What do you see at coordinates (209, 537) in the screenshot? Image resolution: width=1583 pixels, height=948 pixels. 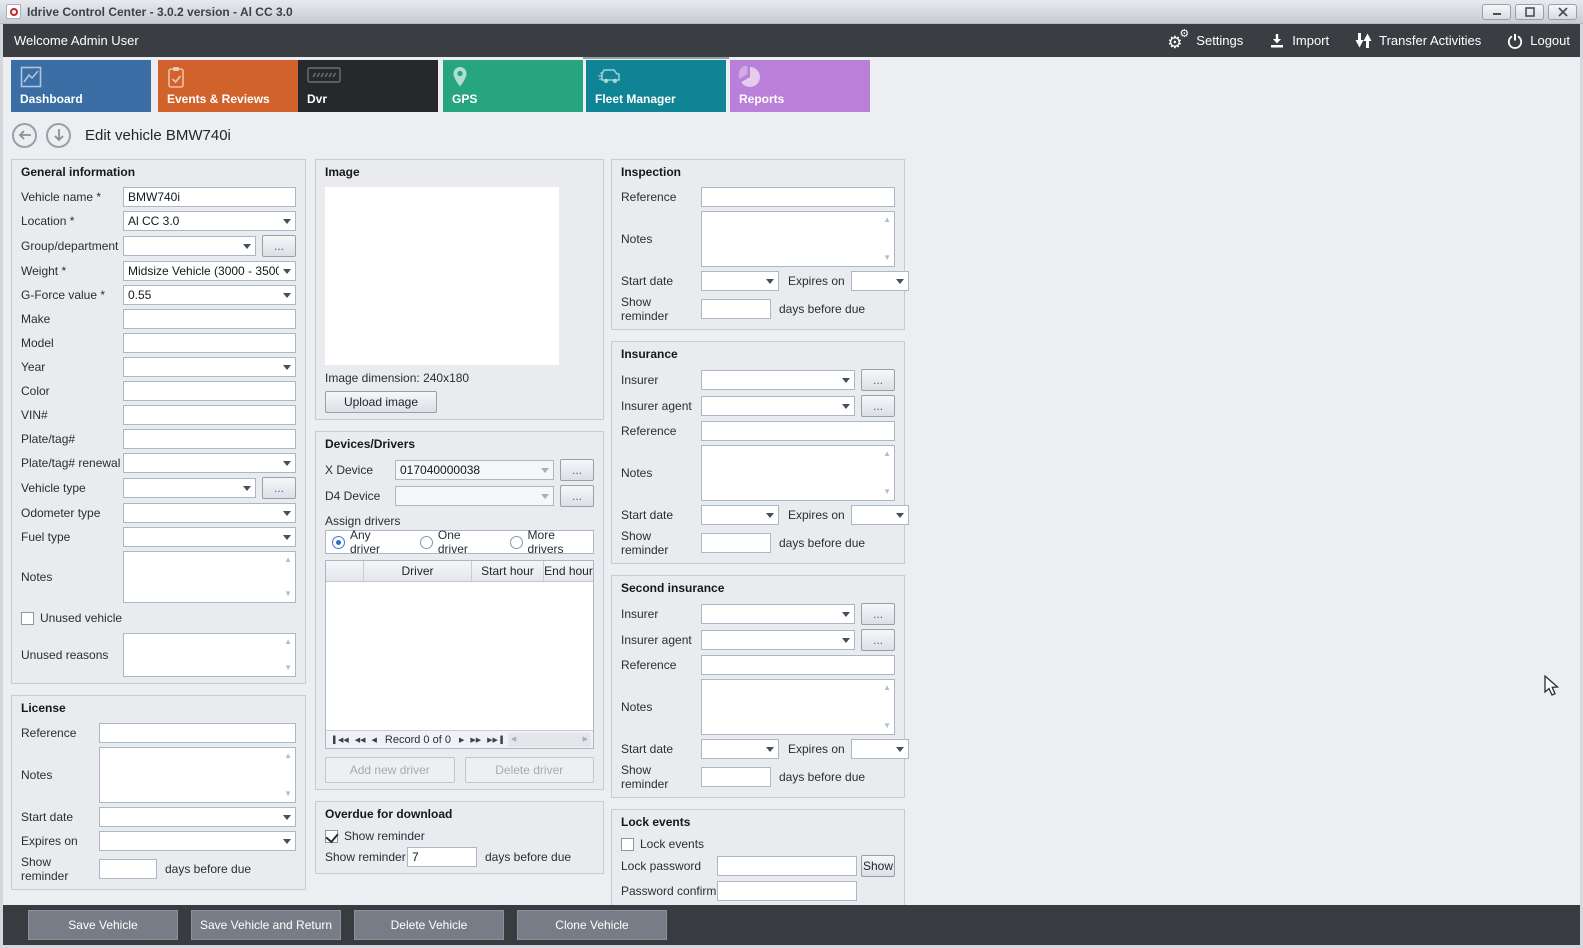 I see `fuel-type-select` at bounding box center [209, 537].